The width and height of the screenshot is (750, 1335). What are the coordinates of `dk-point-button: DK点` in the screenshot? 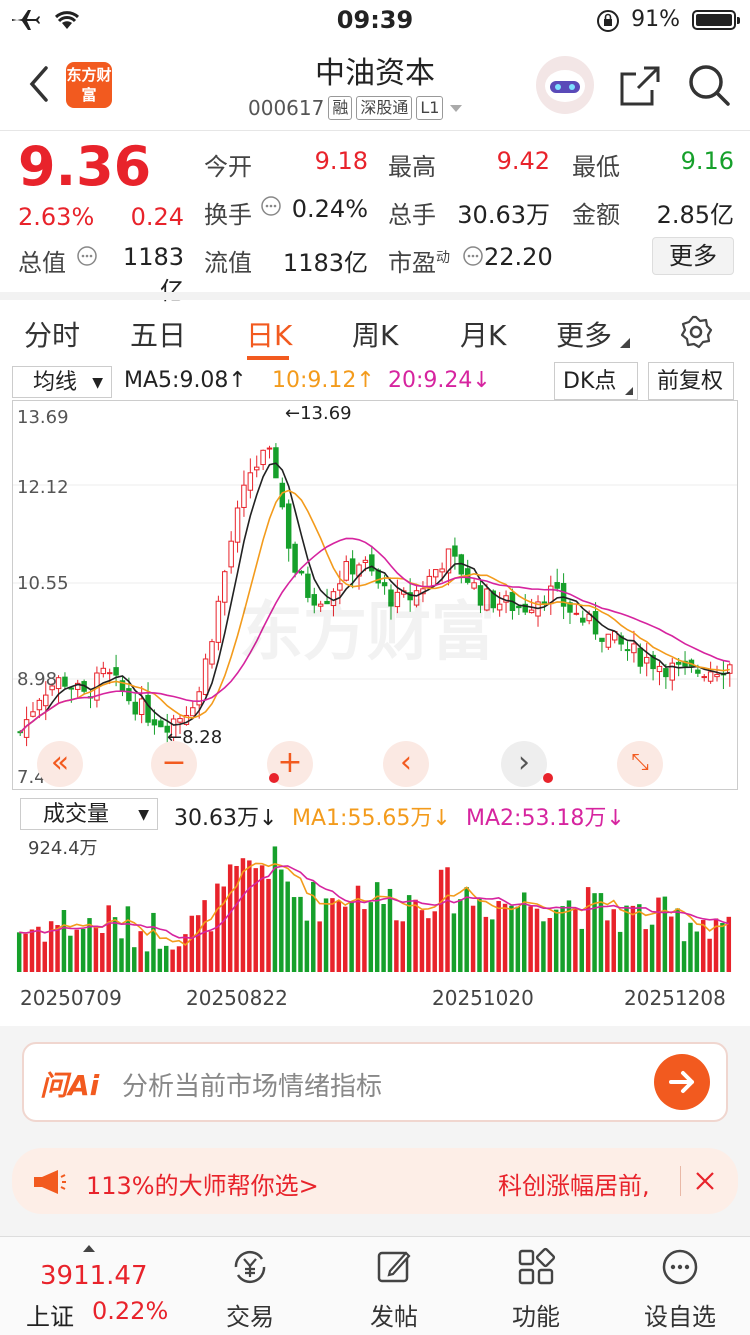 It's located at (596, 381).